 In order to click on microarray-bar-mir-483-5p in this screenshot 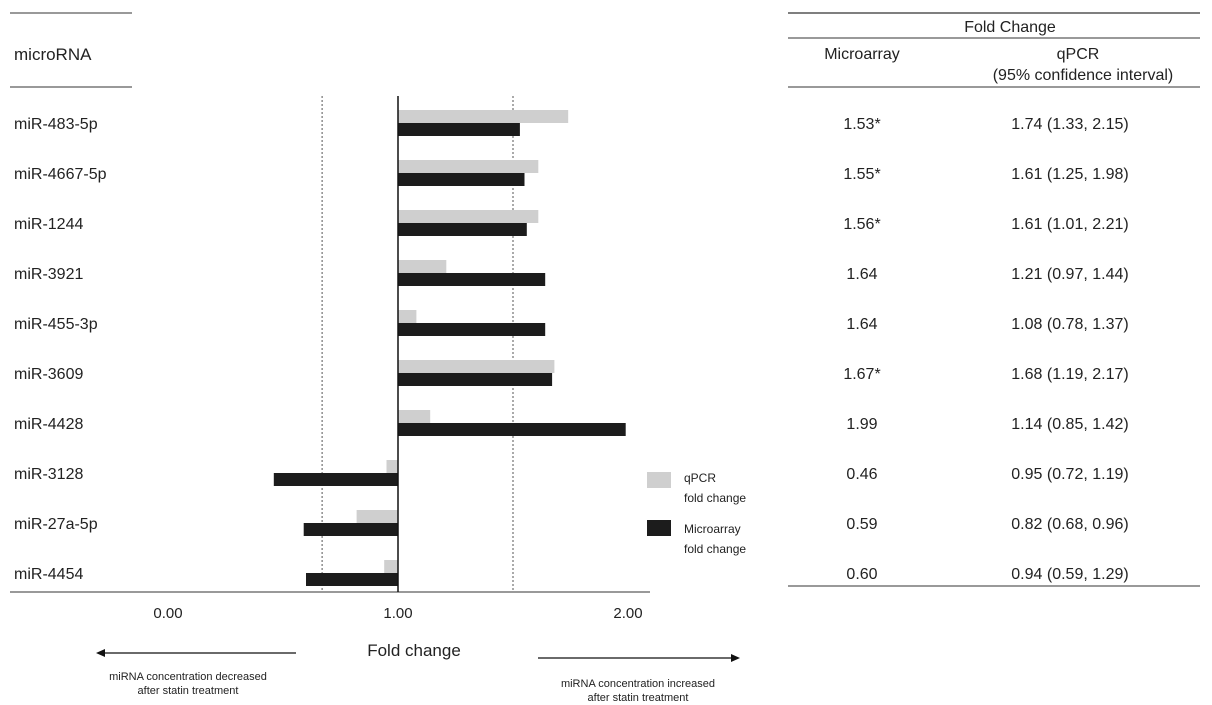, I will do `click(459, 129)`.